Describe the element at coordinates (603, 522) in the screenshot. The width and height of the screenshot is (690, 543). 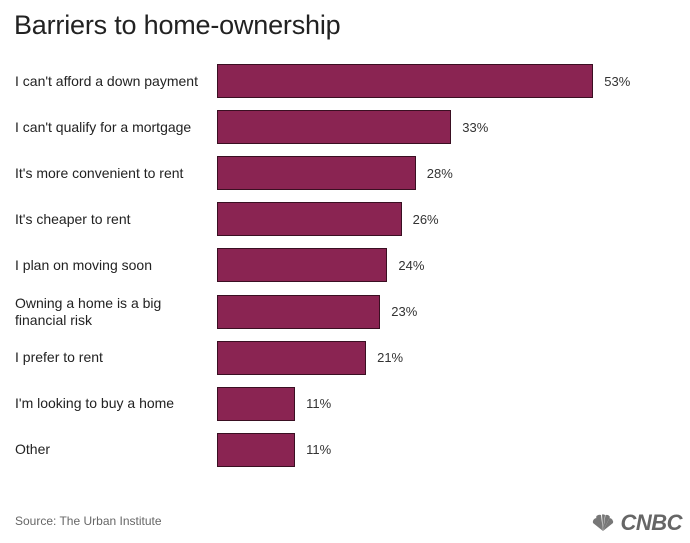
I see `nbc-peacock-icon` at that location.